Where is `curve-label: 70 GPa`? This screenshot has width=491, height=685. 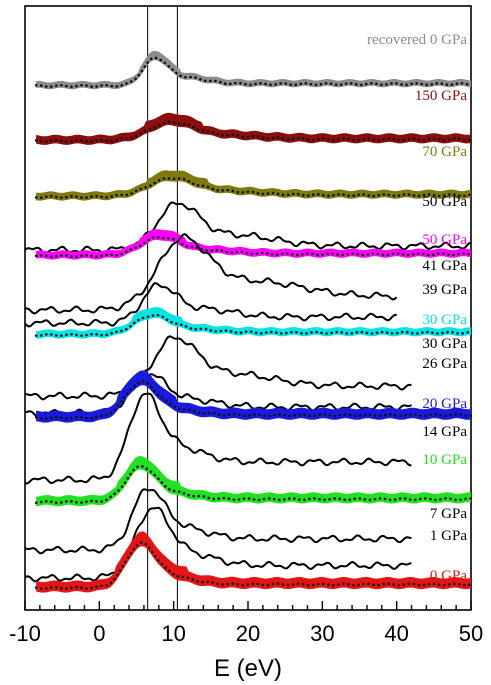
curve-label: 70 GPa is located at coordinates (444, 152).